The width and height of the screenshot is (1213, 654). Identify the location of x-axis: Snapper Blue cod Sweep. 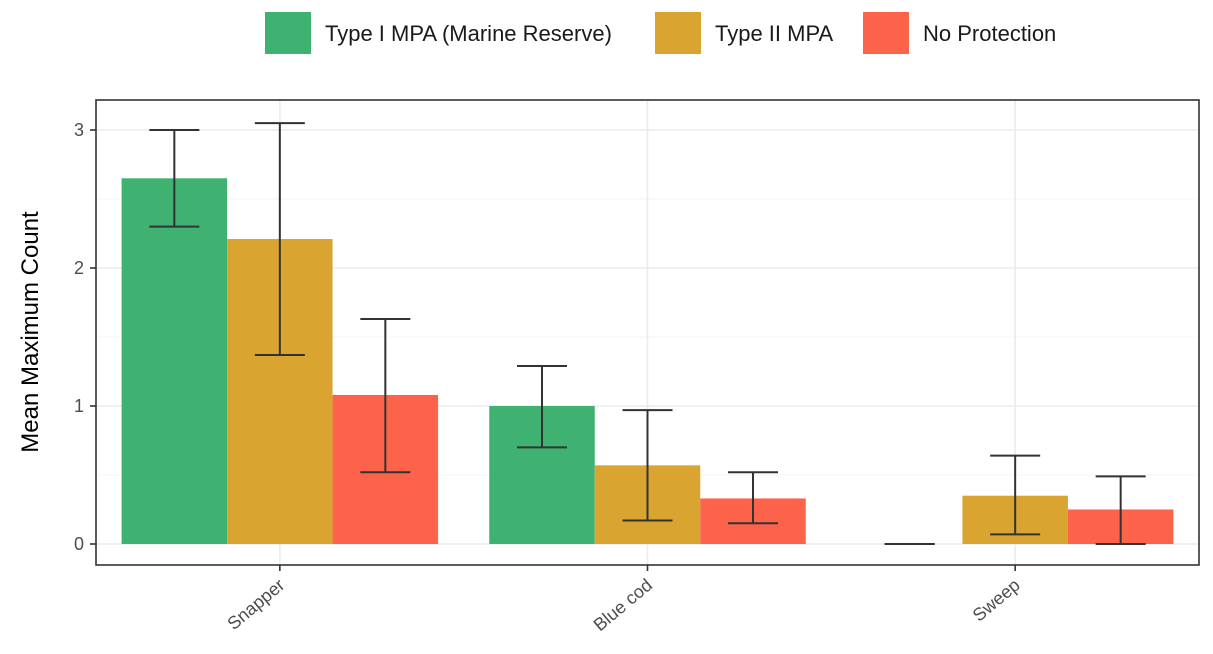
(623, 600).